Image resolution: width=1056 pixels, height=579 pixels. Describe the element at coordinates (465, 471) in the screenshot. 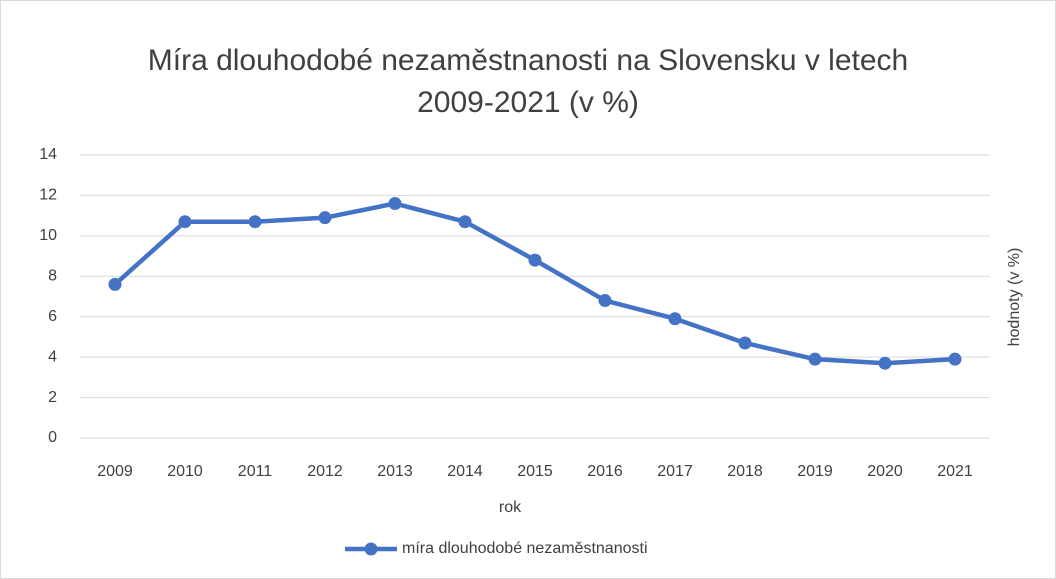

I see `x-tick-label: 2014` at that location.